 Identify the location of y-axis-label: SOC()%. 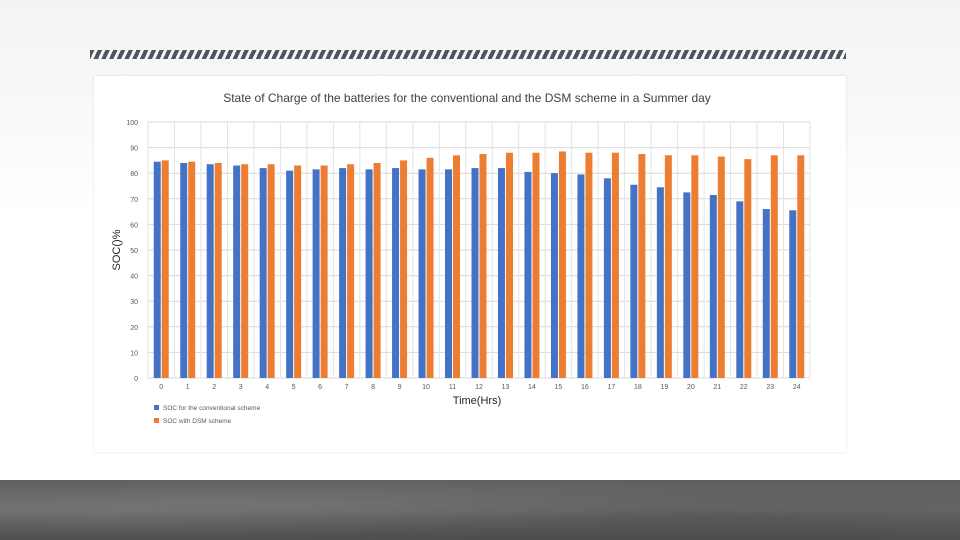
(117, 249).